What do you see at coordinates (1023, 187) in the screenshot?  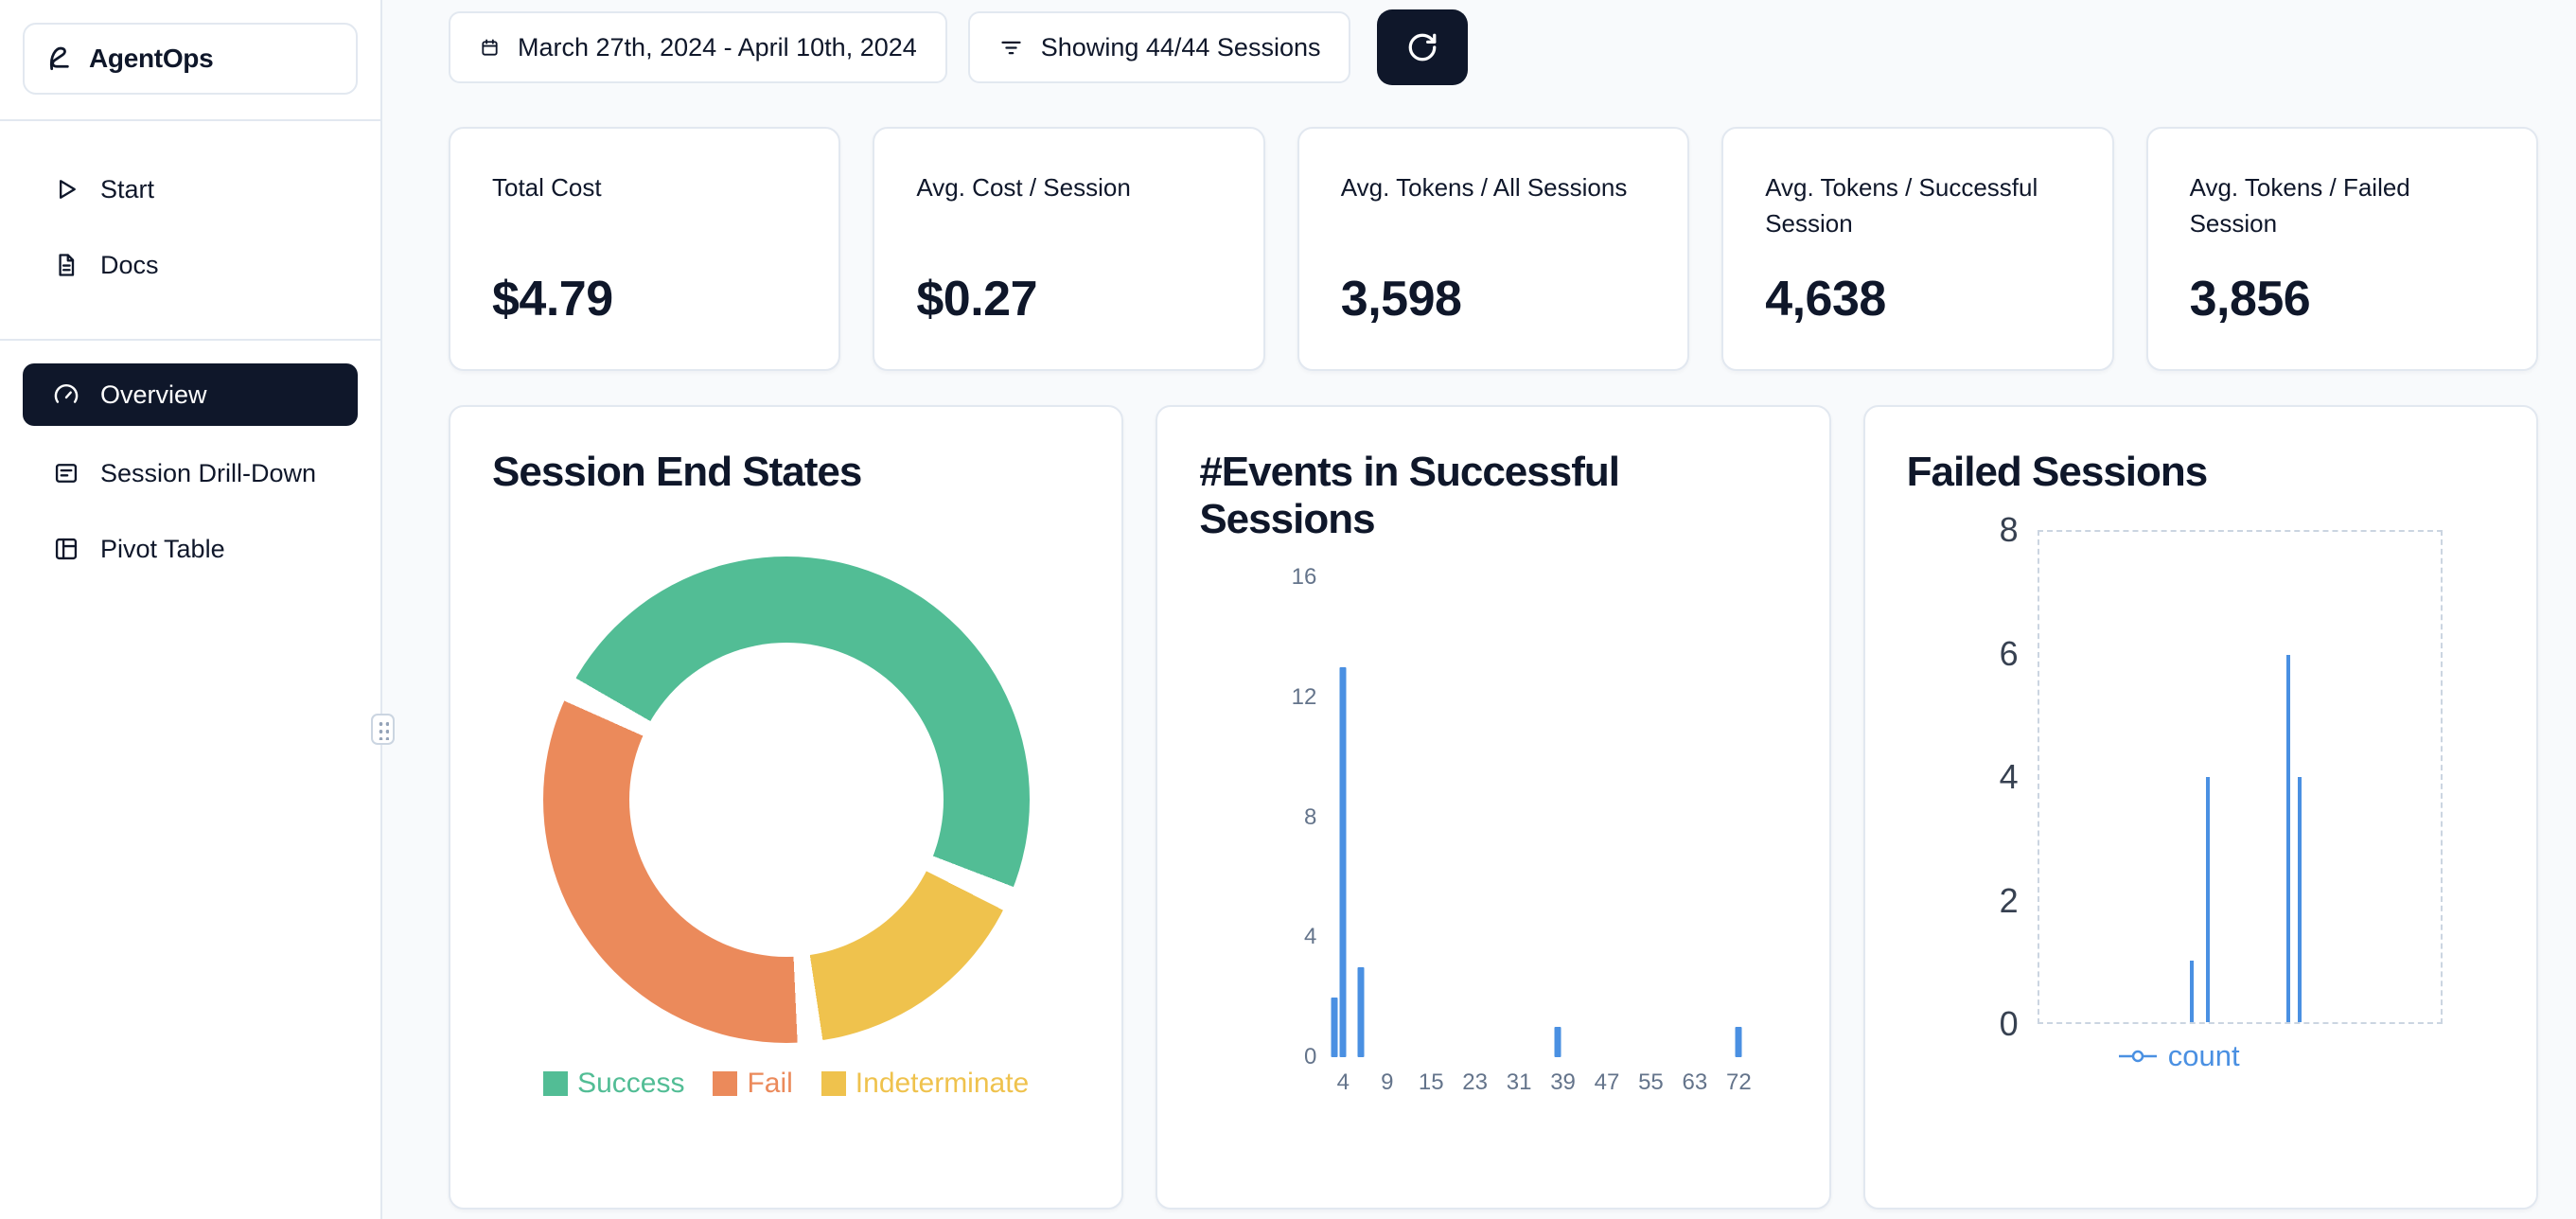 I see `stat-label: Avg. Cost / Session` at bounding box center [1023, 187].